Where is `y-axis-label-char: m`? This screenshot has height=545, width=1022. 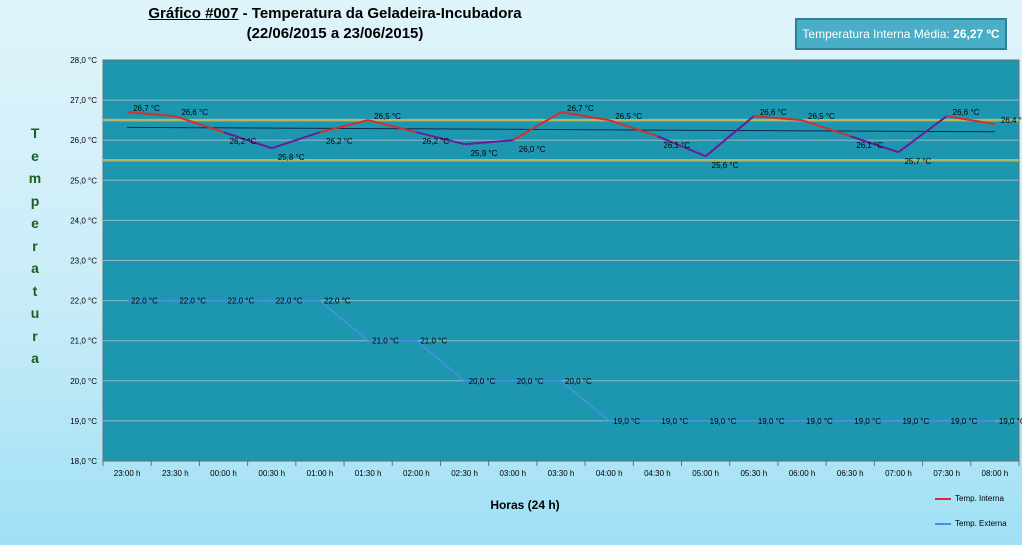
y-axis-label-char: m is located at coordinates (35, 178).